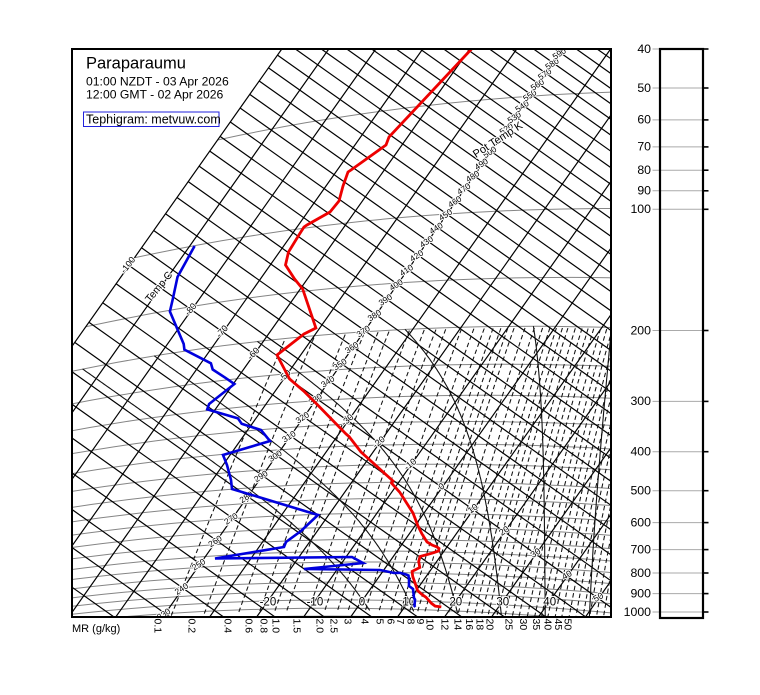  What do you see at coordinates (410, 622) in the screenshot?
I see `svg-text: 8` at bounding box center [410, 622].